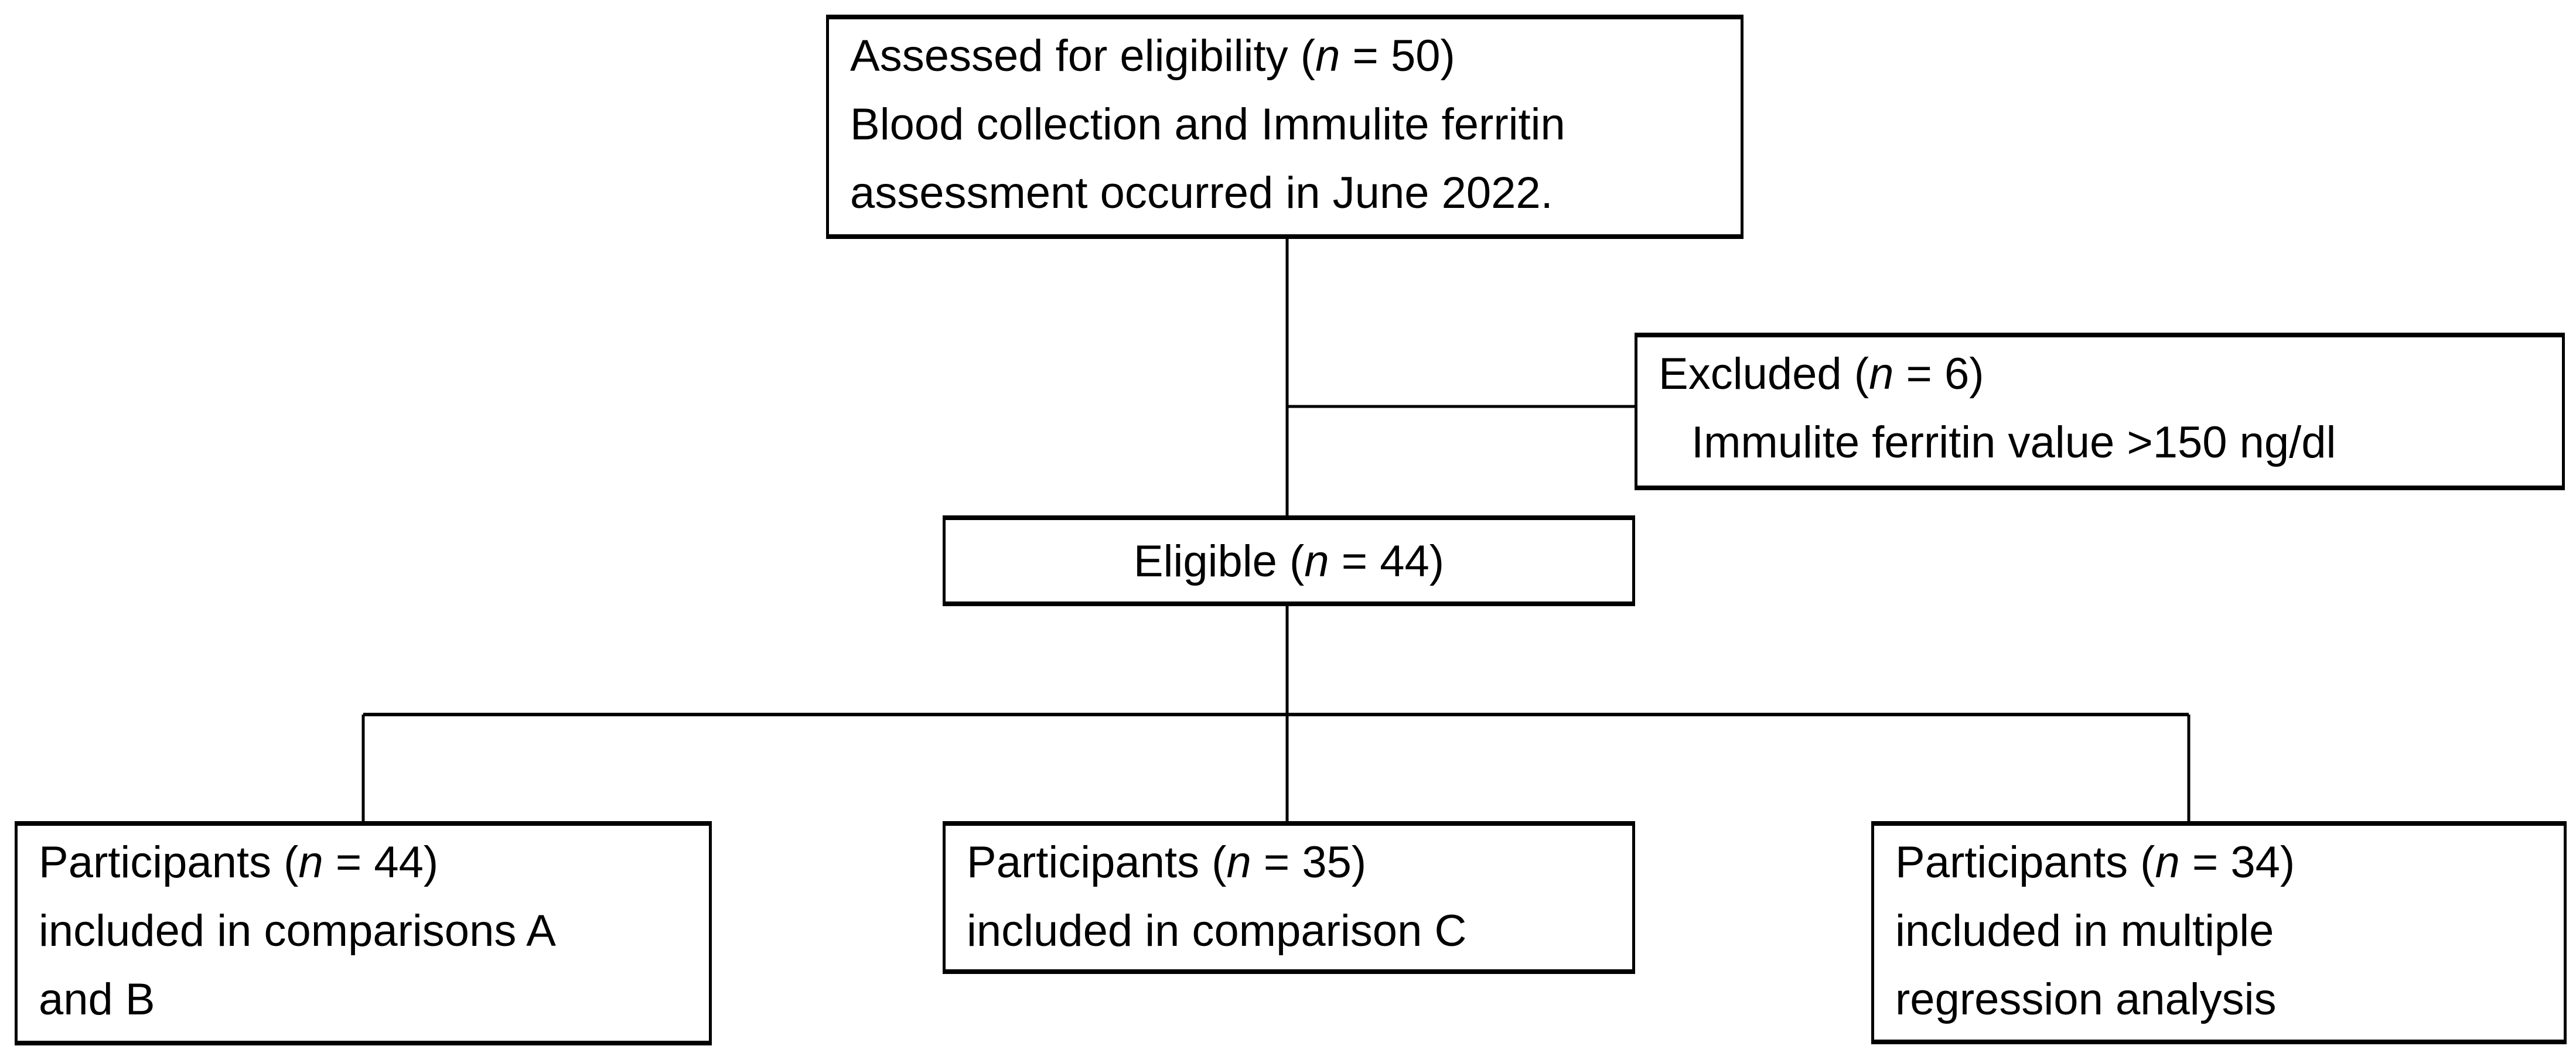  What do you see at coordinates (297, 931) in the screenshot?
I see `participants-ab-line-2: included in comparisons A` at bounding box center [297, 931].